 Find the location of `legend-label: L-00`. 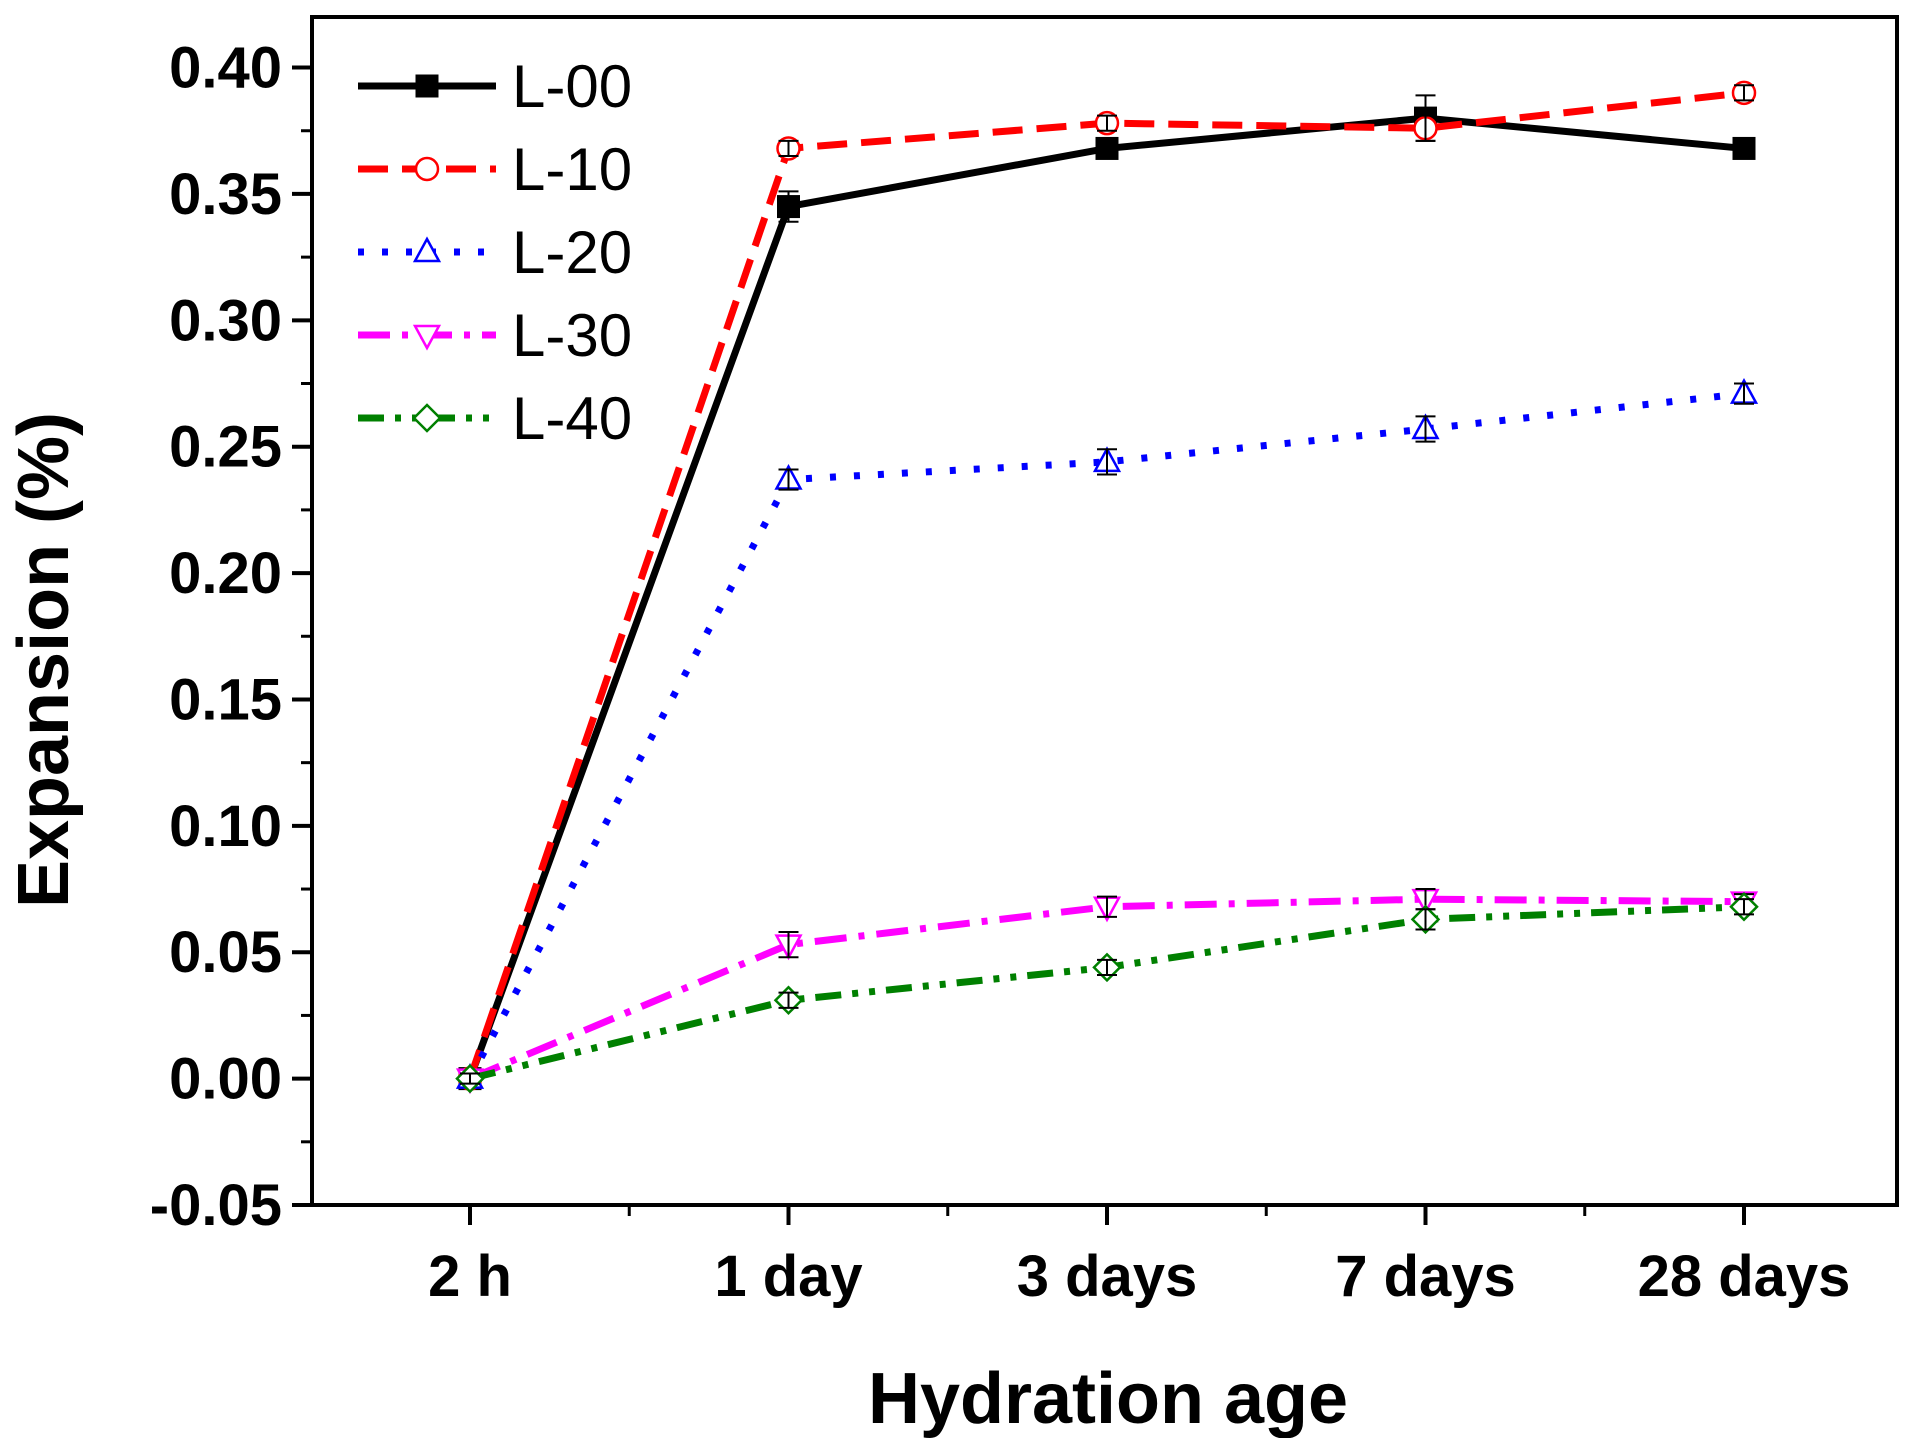

legend-label: L-00 is located at coordinates (572, 86).